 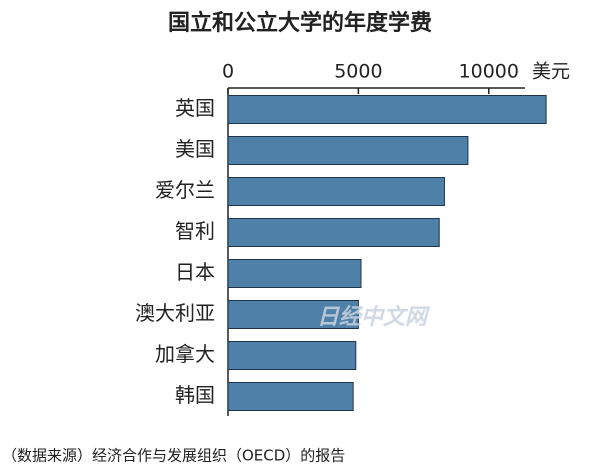 What do you see at coordinates (373, 317) in the screenshot?
I see `watermark: 日经中文网` at bounding box center [373, 317].